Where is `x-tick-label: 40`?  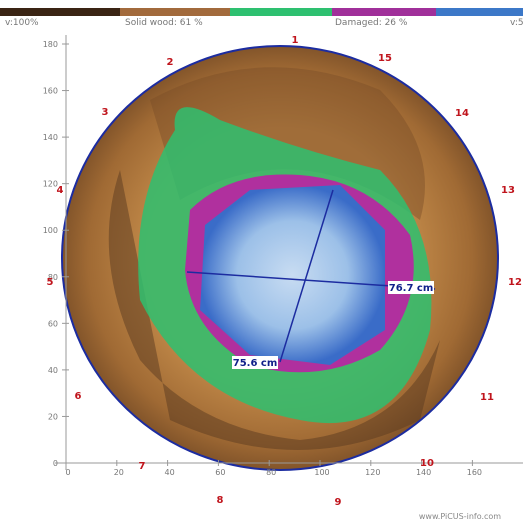 x-tick-label: 40 is located at coordinates (170, 472).